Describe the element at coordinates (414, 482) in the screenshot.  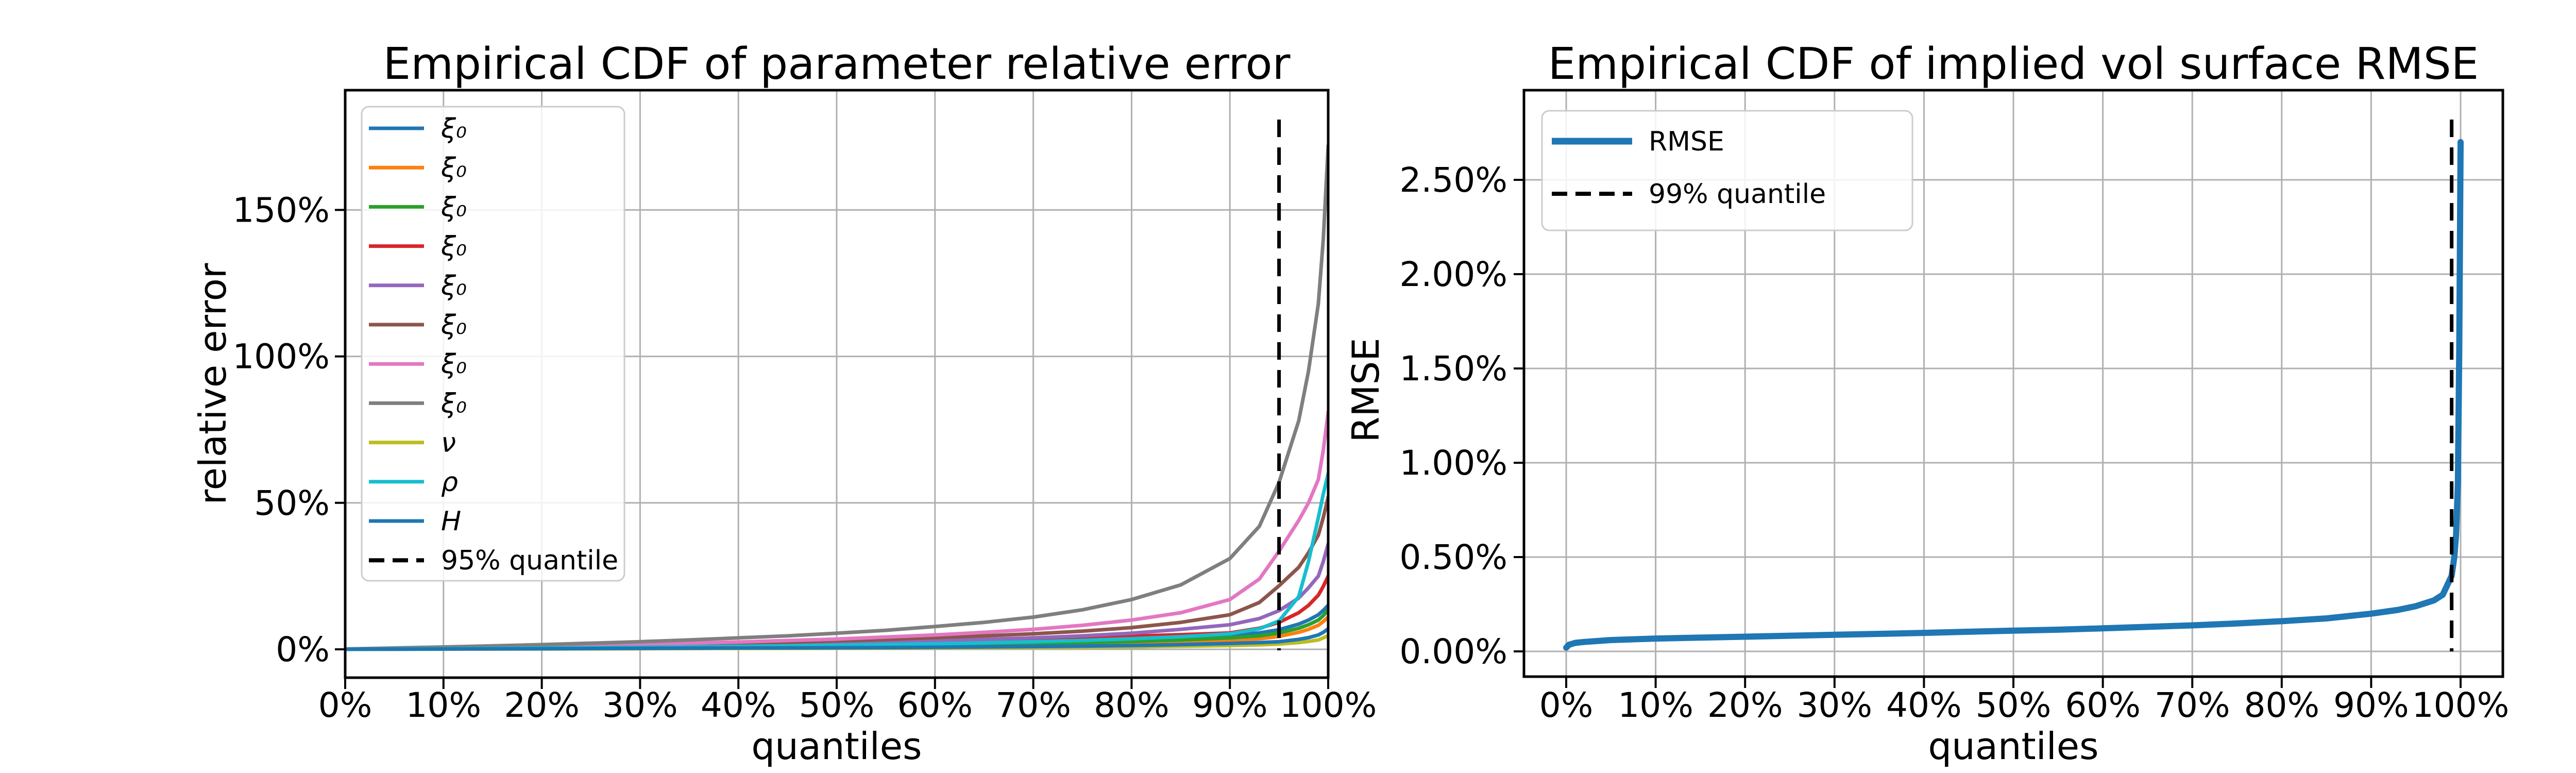
I see `legend-item: ρ` at that location.